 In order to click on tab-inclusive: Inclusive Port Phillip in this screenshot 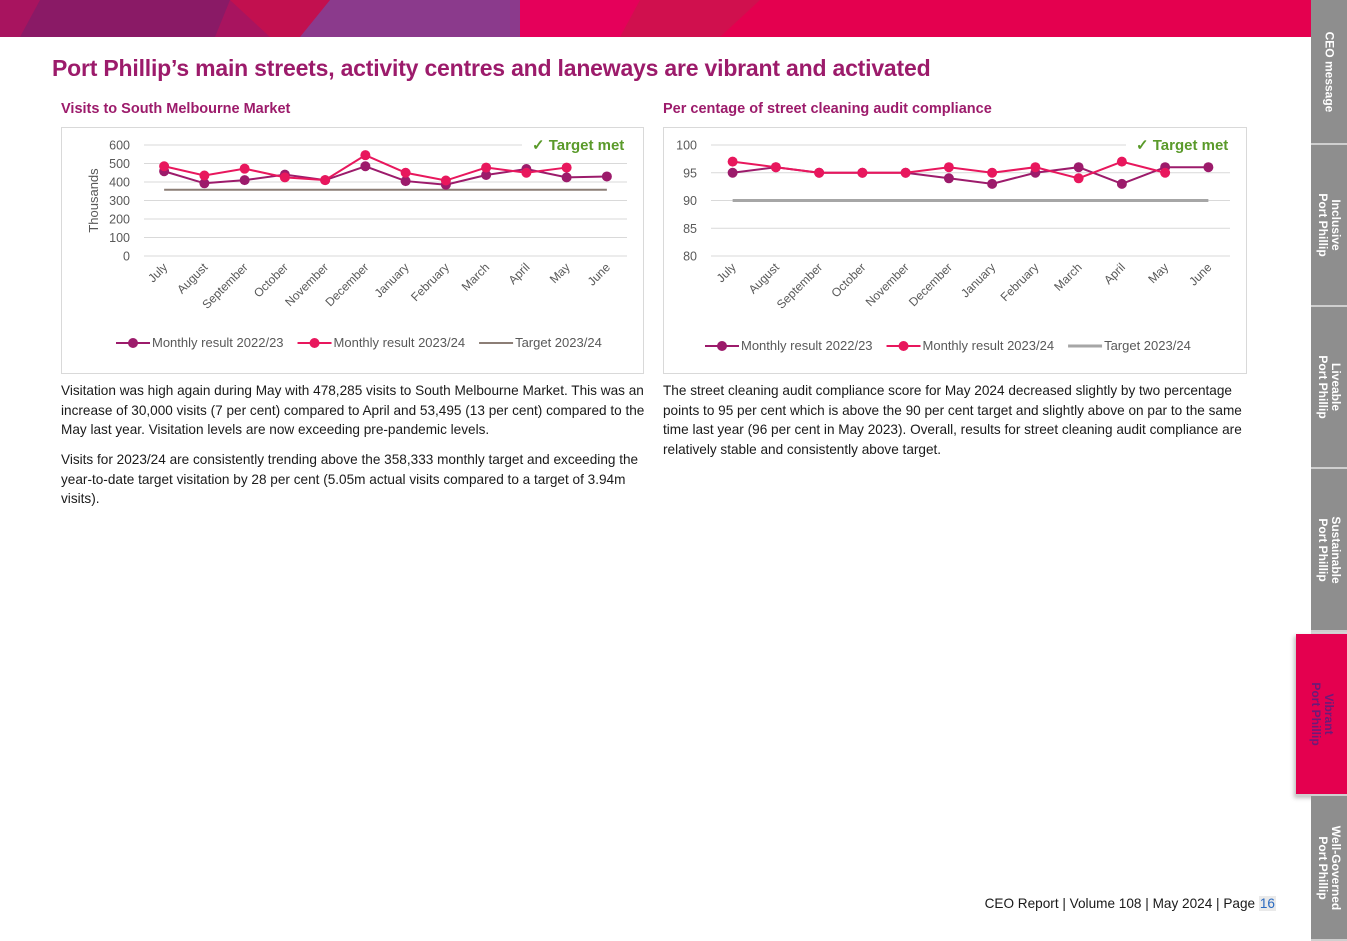, I will do `click(1329, 226)`.